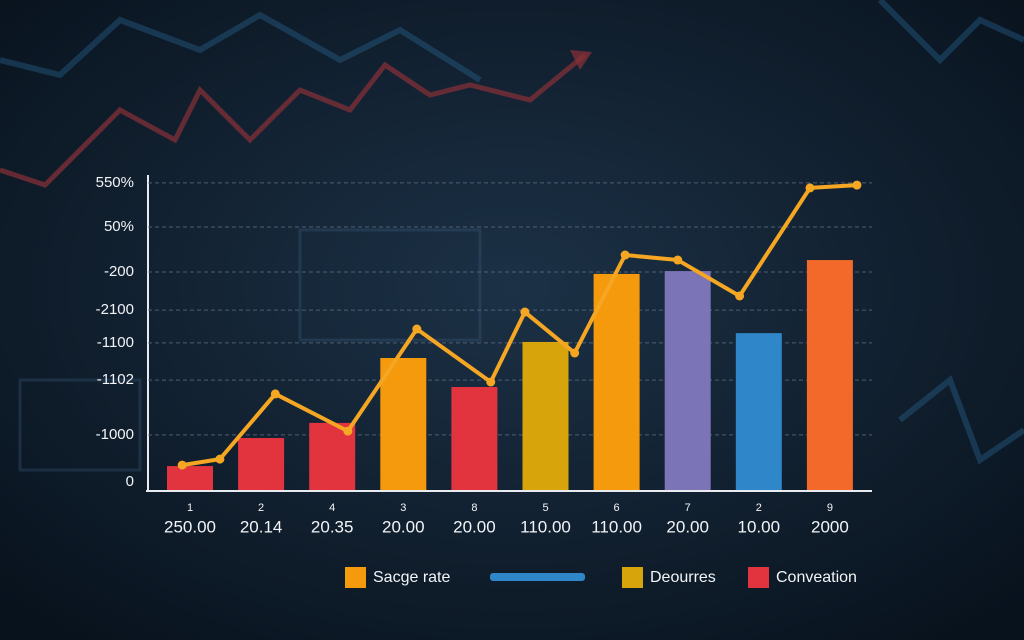 This screenshot has width=1024, height=640. What do you see at coordinates (119, 226) in the screenshot?
I see `y-tick-label: 50%` at bounding box center [119, 226].